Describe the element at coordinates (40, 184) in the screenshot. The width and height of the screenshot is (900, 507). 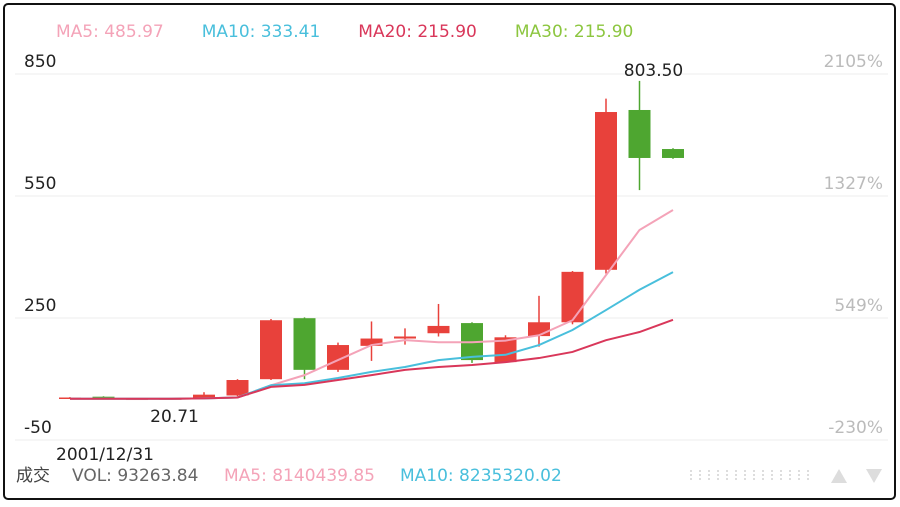
I see `y-tick-label: 550` at that location.